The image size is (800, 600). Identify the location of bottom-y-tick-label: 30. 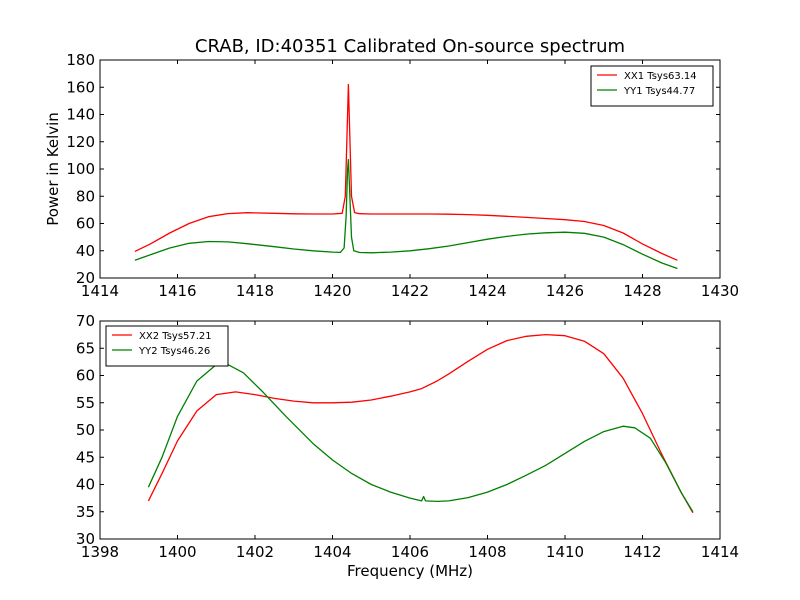
(85, 539).